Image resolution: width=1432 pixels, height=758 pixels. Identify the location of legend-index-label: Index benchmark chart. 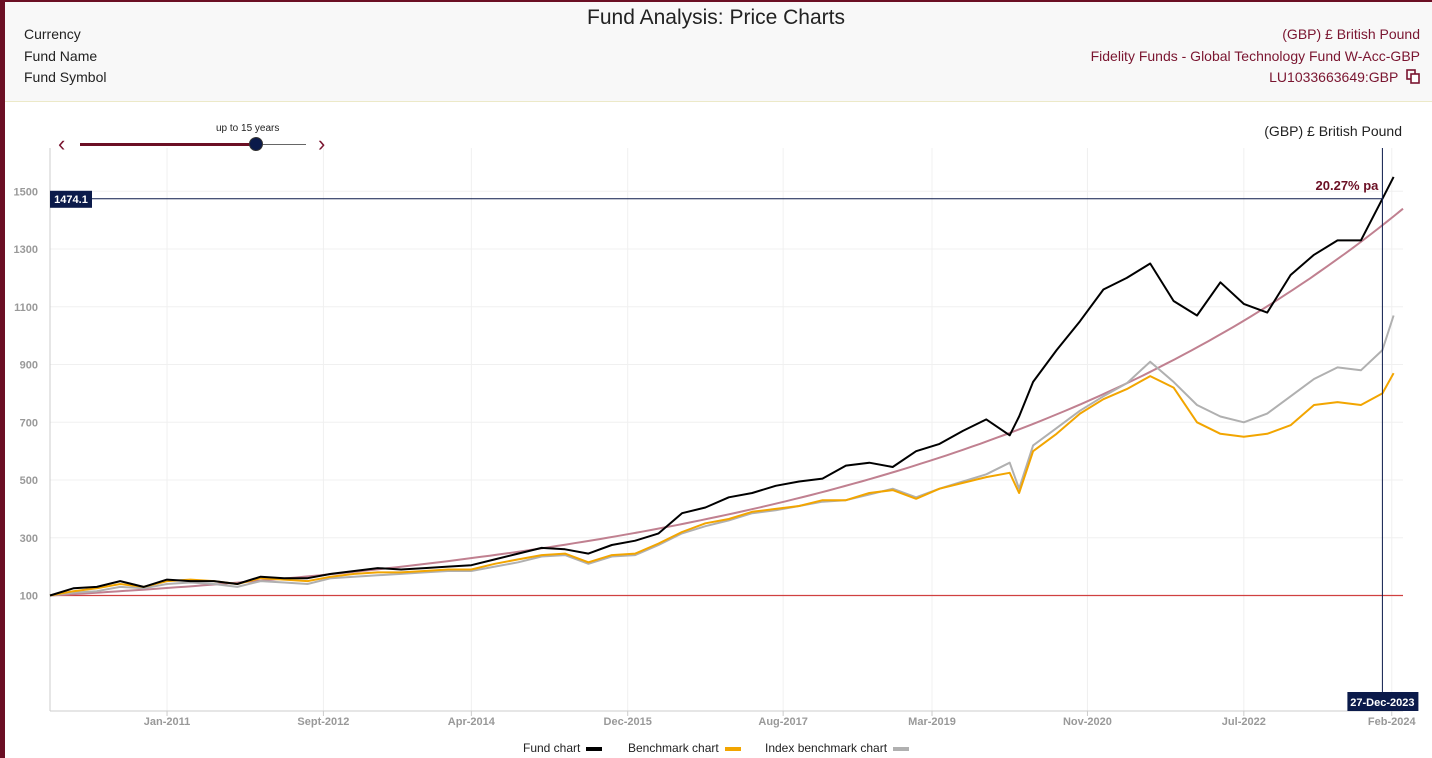
(826, 748).